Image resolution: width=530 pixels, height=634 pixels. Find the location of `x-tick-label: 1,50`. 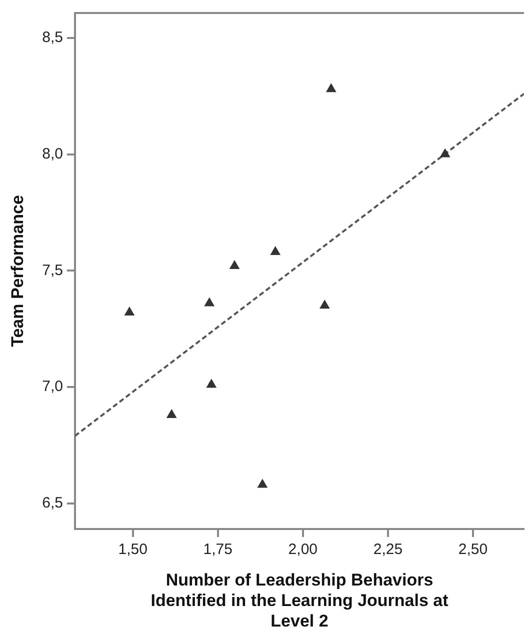

x-tick-label: 1,50 is located at coordinates (133, 549).